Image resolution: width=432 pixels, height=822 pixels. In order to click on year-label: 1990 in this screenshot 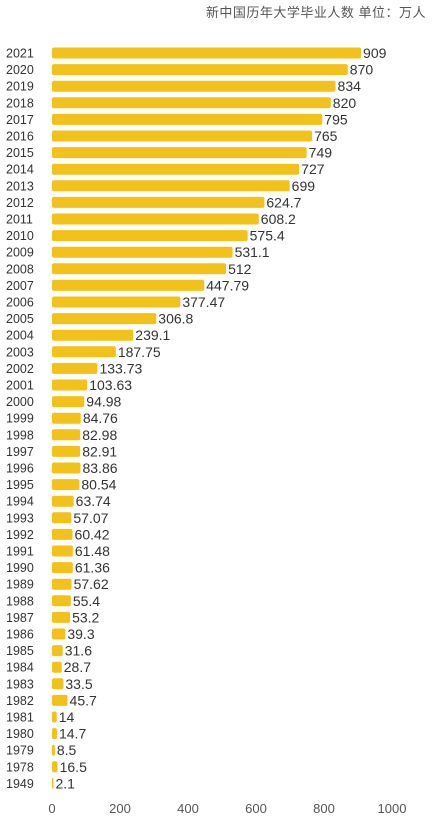, I will do `click(20, 568)`.